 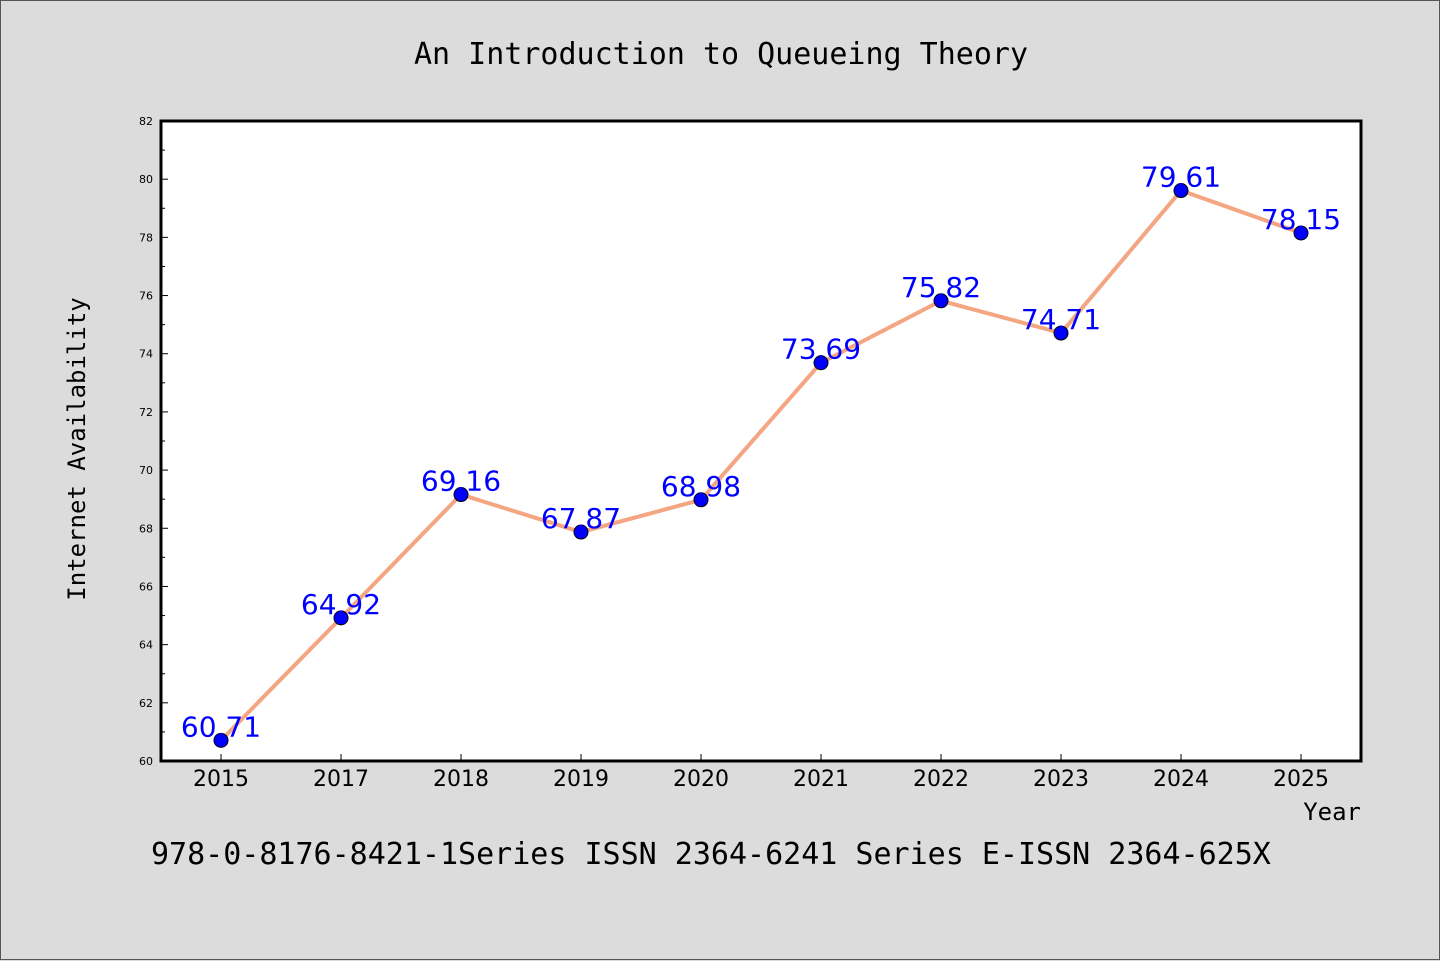 I want to click on data-label: 64.92, so click(x=341, y=604).